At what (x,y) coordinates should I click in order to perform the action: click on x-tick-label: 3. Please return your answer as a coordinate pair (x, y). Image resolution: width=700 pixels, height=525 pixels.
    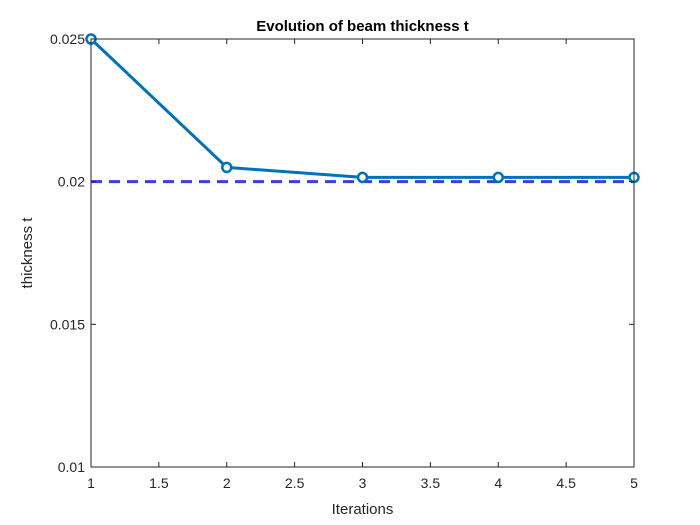
    Looking at the image, I should click on (363, 483).